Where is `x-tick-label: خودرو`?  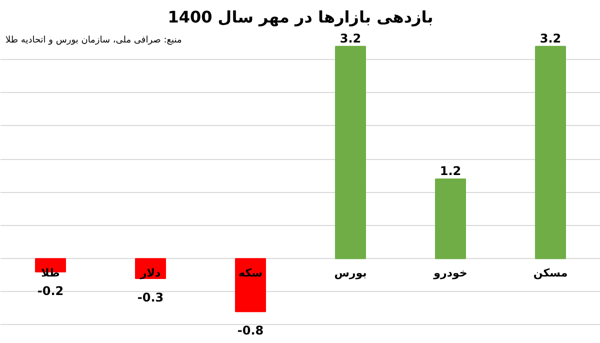 x-tick-label: خودرو is located at coordinates (450, 273).